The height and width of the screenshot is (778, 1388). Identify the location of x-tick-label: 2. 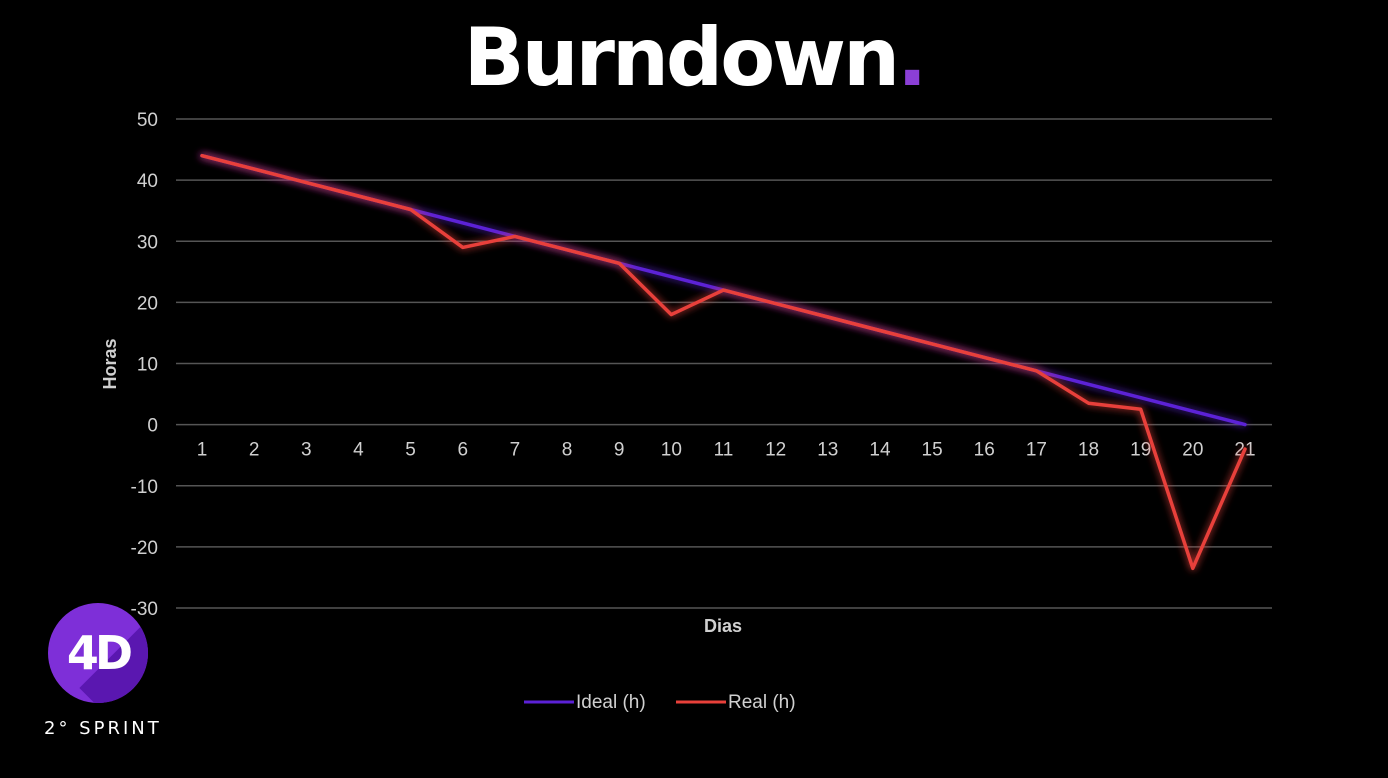
(254, 450).